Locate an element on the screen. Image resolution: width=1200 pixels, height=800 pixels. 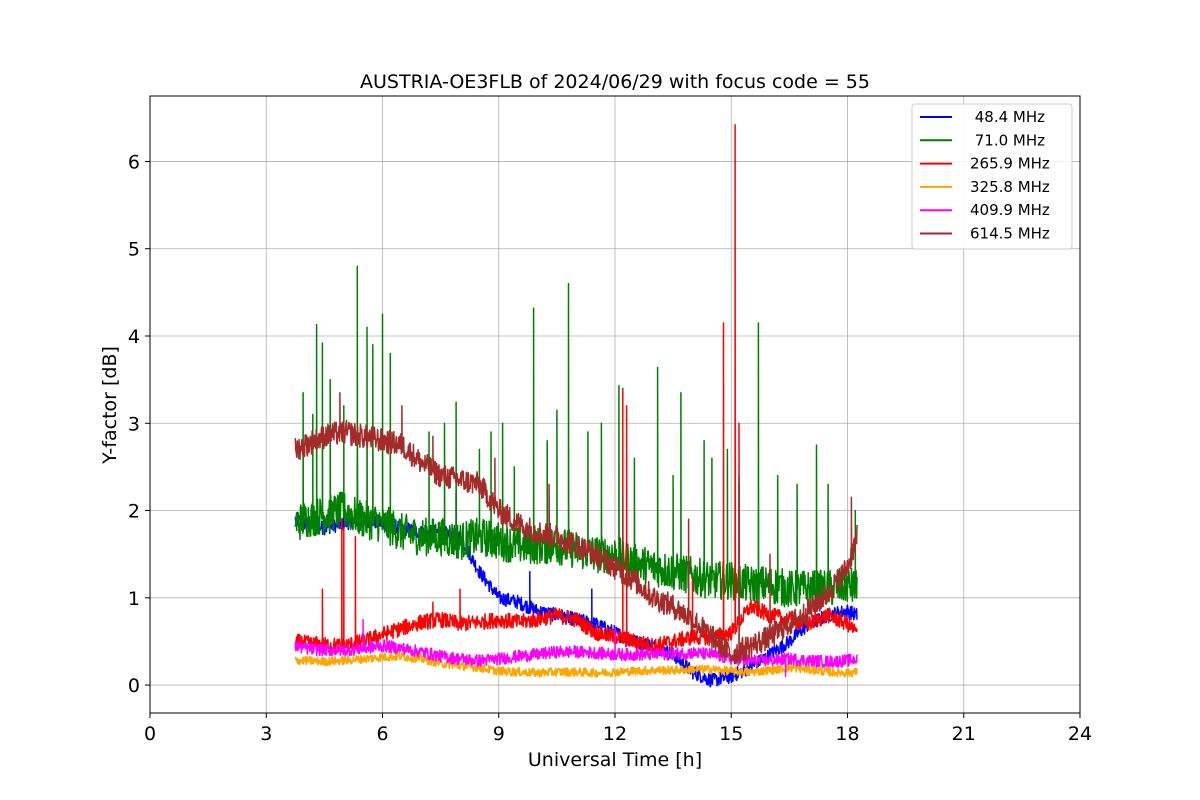
y-tick-label: 3 is located at coordinates (134, 424).